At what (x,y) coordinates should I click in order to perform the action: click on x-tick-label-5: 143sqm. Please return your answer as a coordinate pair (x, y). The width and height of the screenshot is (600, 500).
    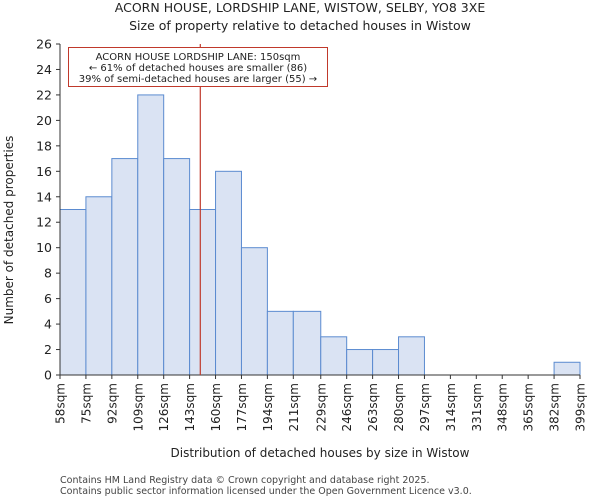
    Looking at the image, I should click on (190, 407).